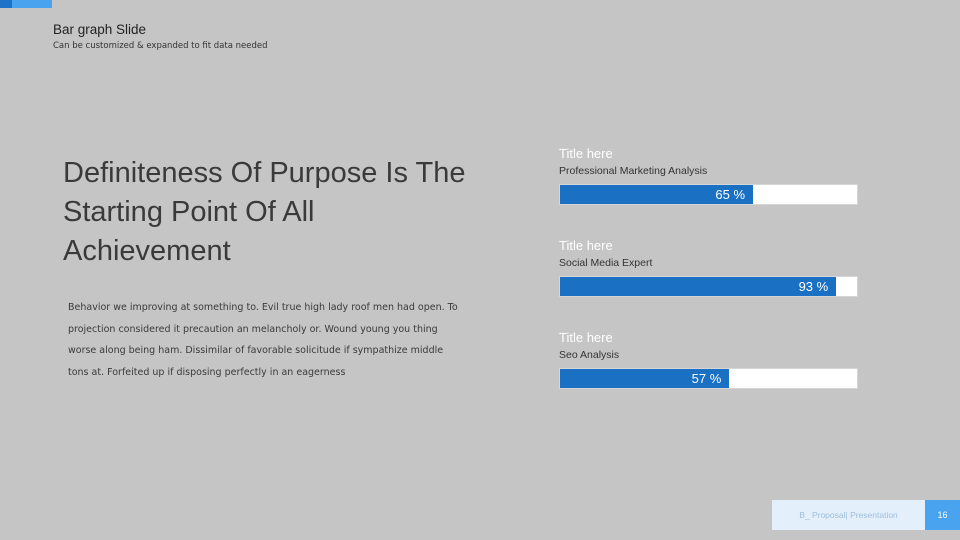 Image resolution: width=960 pixels, height=540 pixels. Describe the element at coordinates (633, 171) in the screenshot. I see `bar-category-label: Professional Marketing Analysis` at that location.